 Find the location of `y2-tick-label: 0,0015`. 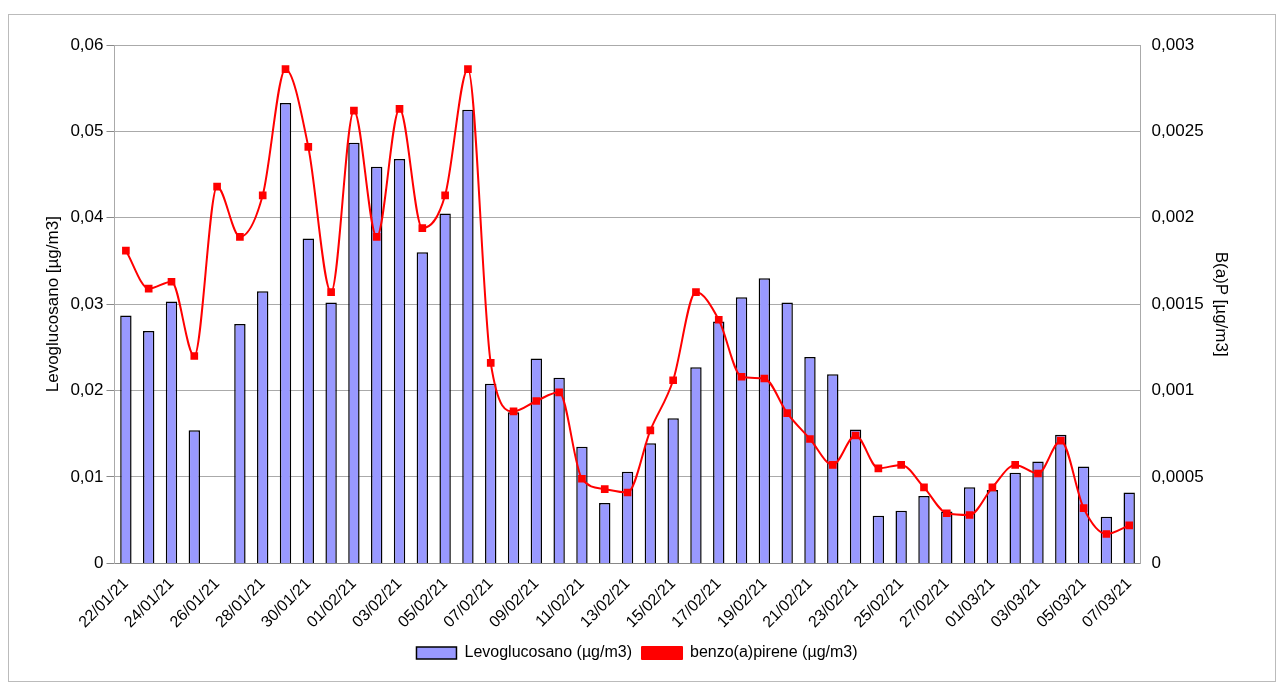

y2-tick-label: 0,0015 is located at coordinates (1177, 303).